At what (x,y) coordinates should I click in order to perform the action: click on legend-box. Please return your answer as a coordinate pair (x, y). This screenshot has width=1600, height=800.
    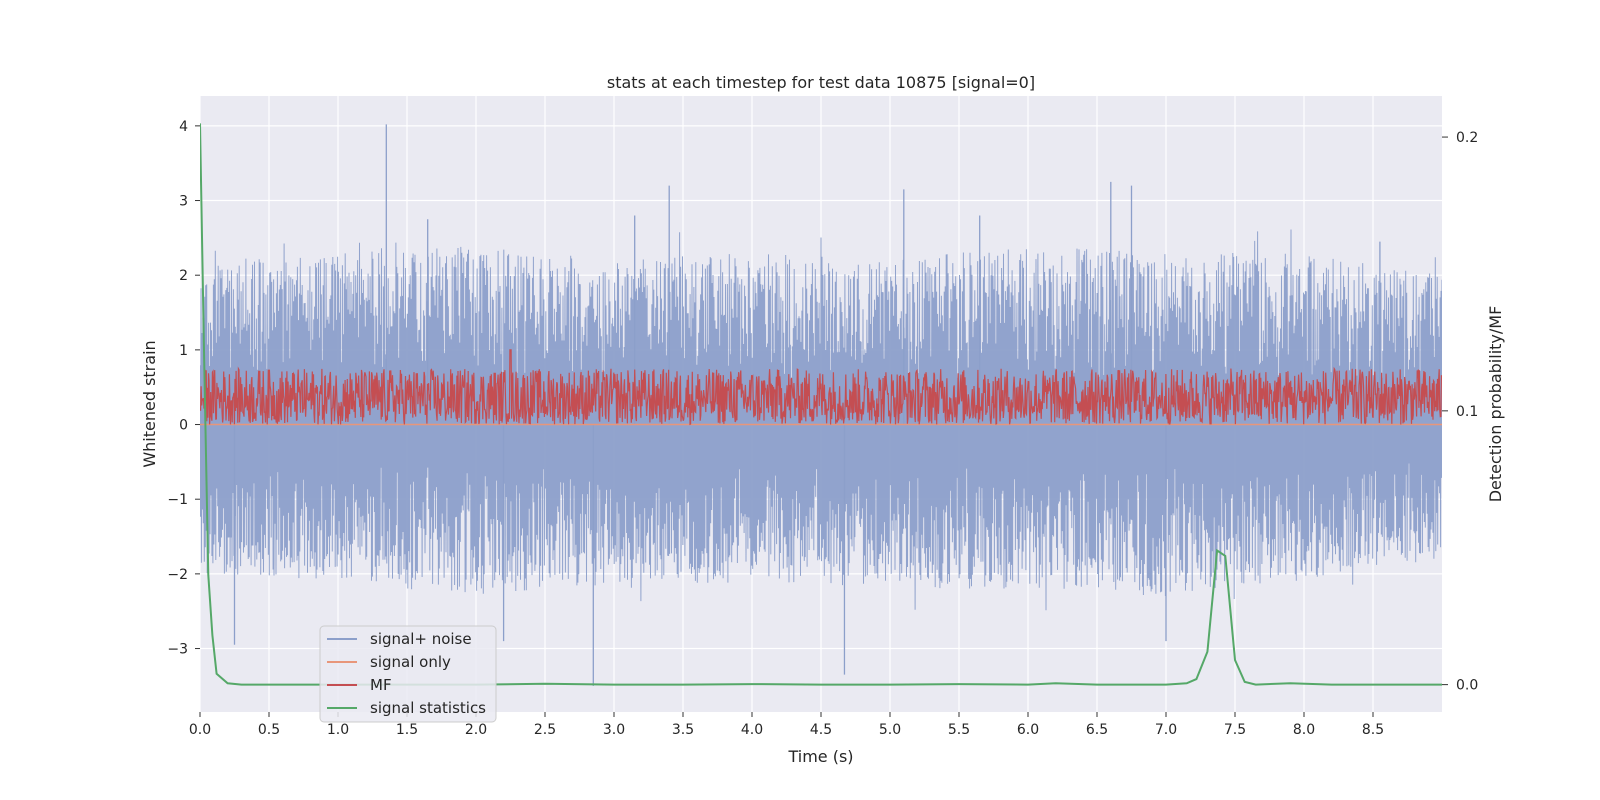
    Looking at the image, I should click on (408, 674).